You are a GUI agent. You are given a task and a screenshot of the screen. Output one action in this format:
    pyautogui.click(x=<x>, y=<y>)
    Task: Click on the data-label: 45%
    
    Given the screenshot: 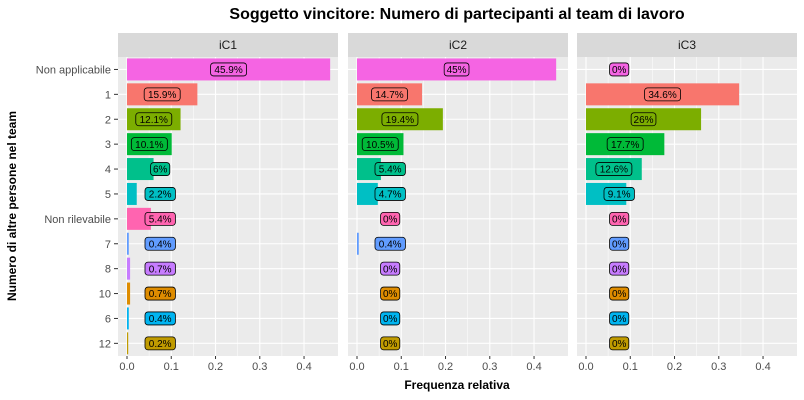 What is the action you would take?
    pyautogui.click(x=456, y=69)
    